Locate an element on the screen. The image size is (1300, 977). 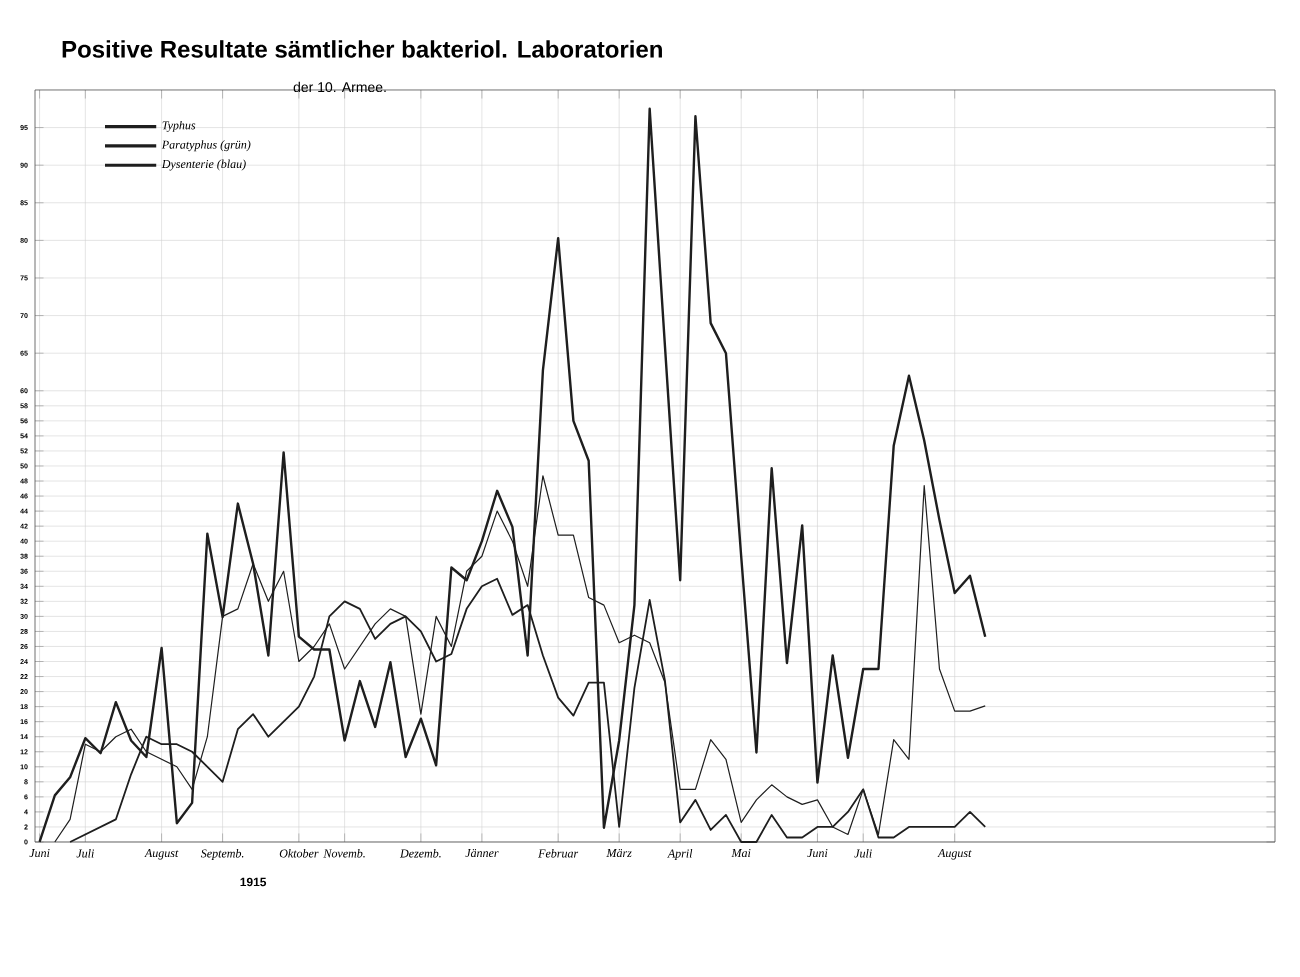
x-tick-label: Mai is located at coordinates (741, 853).